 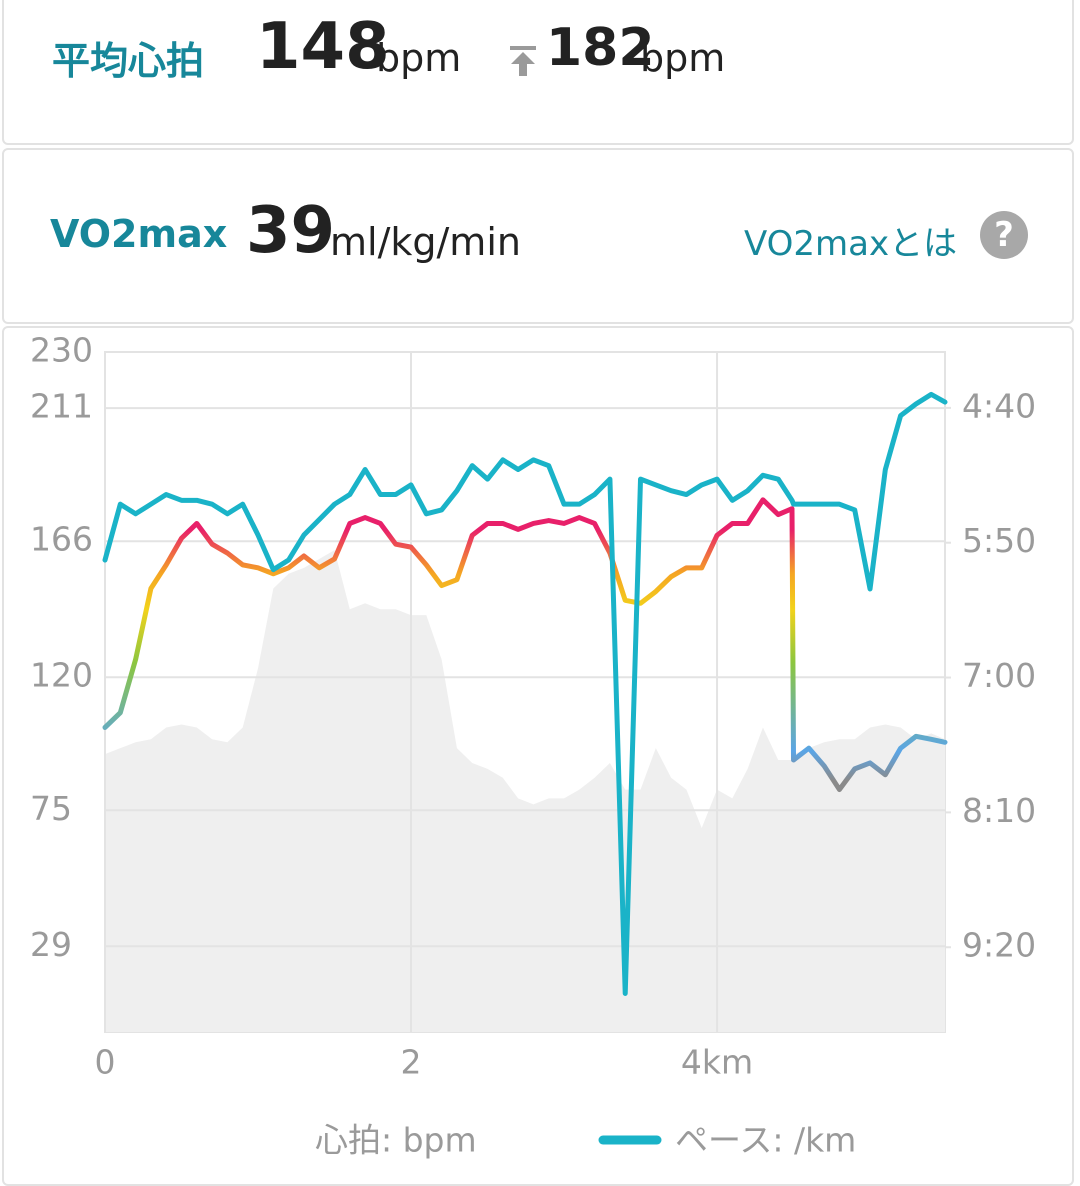 What do you see at coordinates (999, 540) in the screenshot?
I see `y2-tick-label: 5:50` at bounding box center [999, 540].